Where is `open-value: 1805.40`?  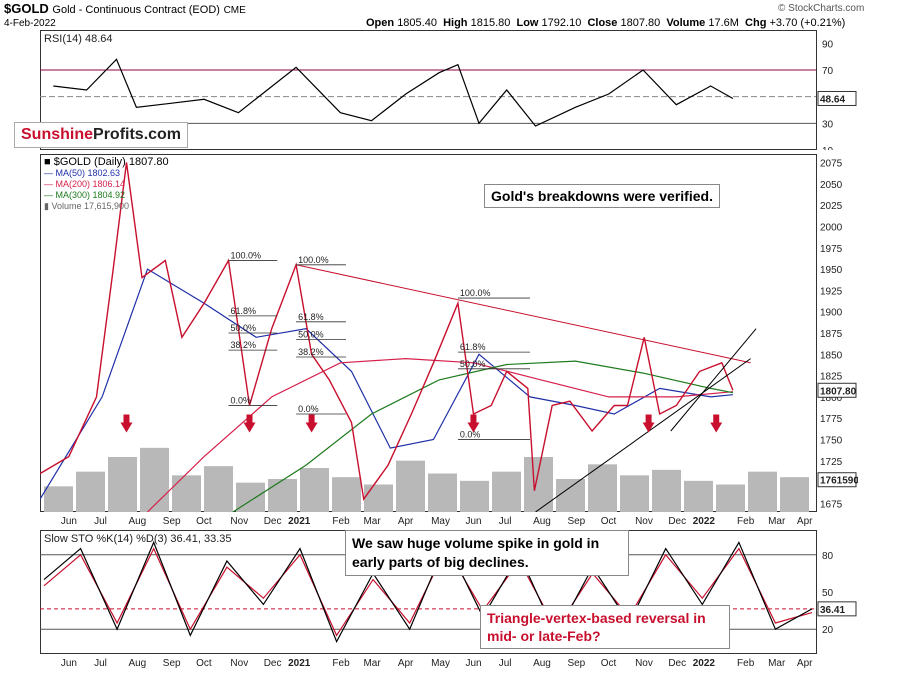 open-value: 1805.40 is located at coordinates (417, 23).